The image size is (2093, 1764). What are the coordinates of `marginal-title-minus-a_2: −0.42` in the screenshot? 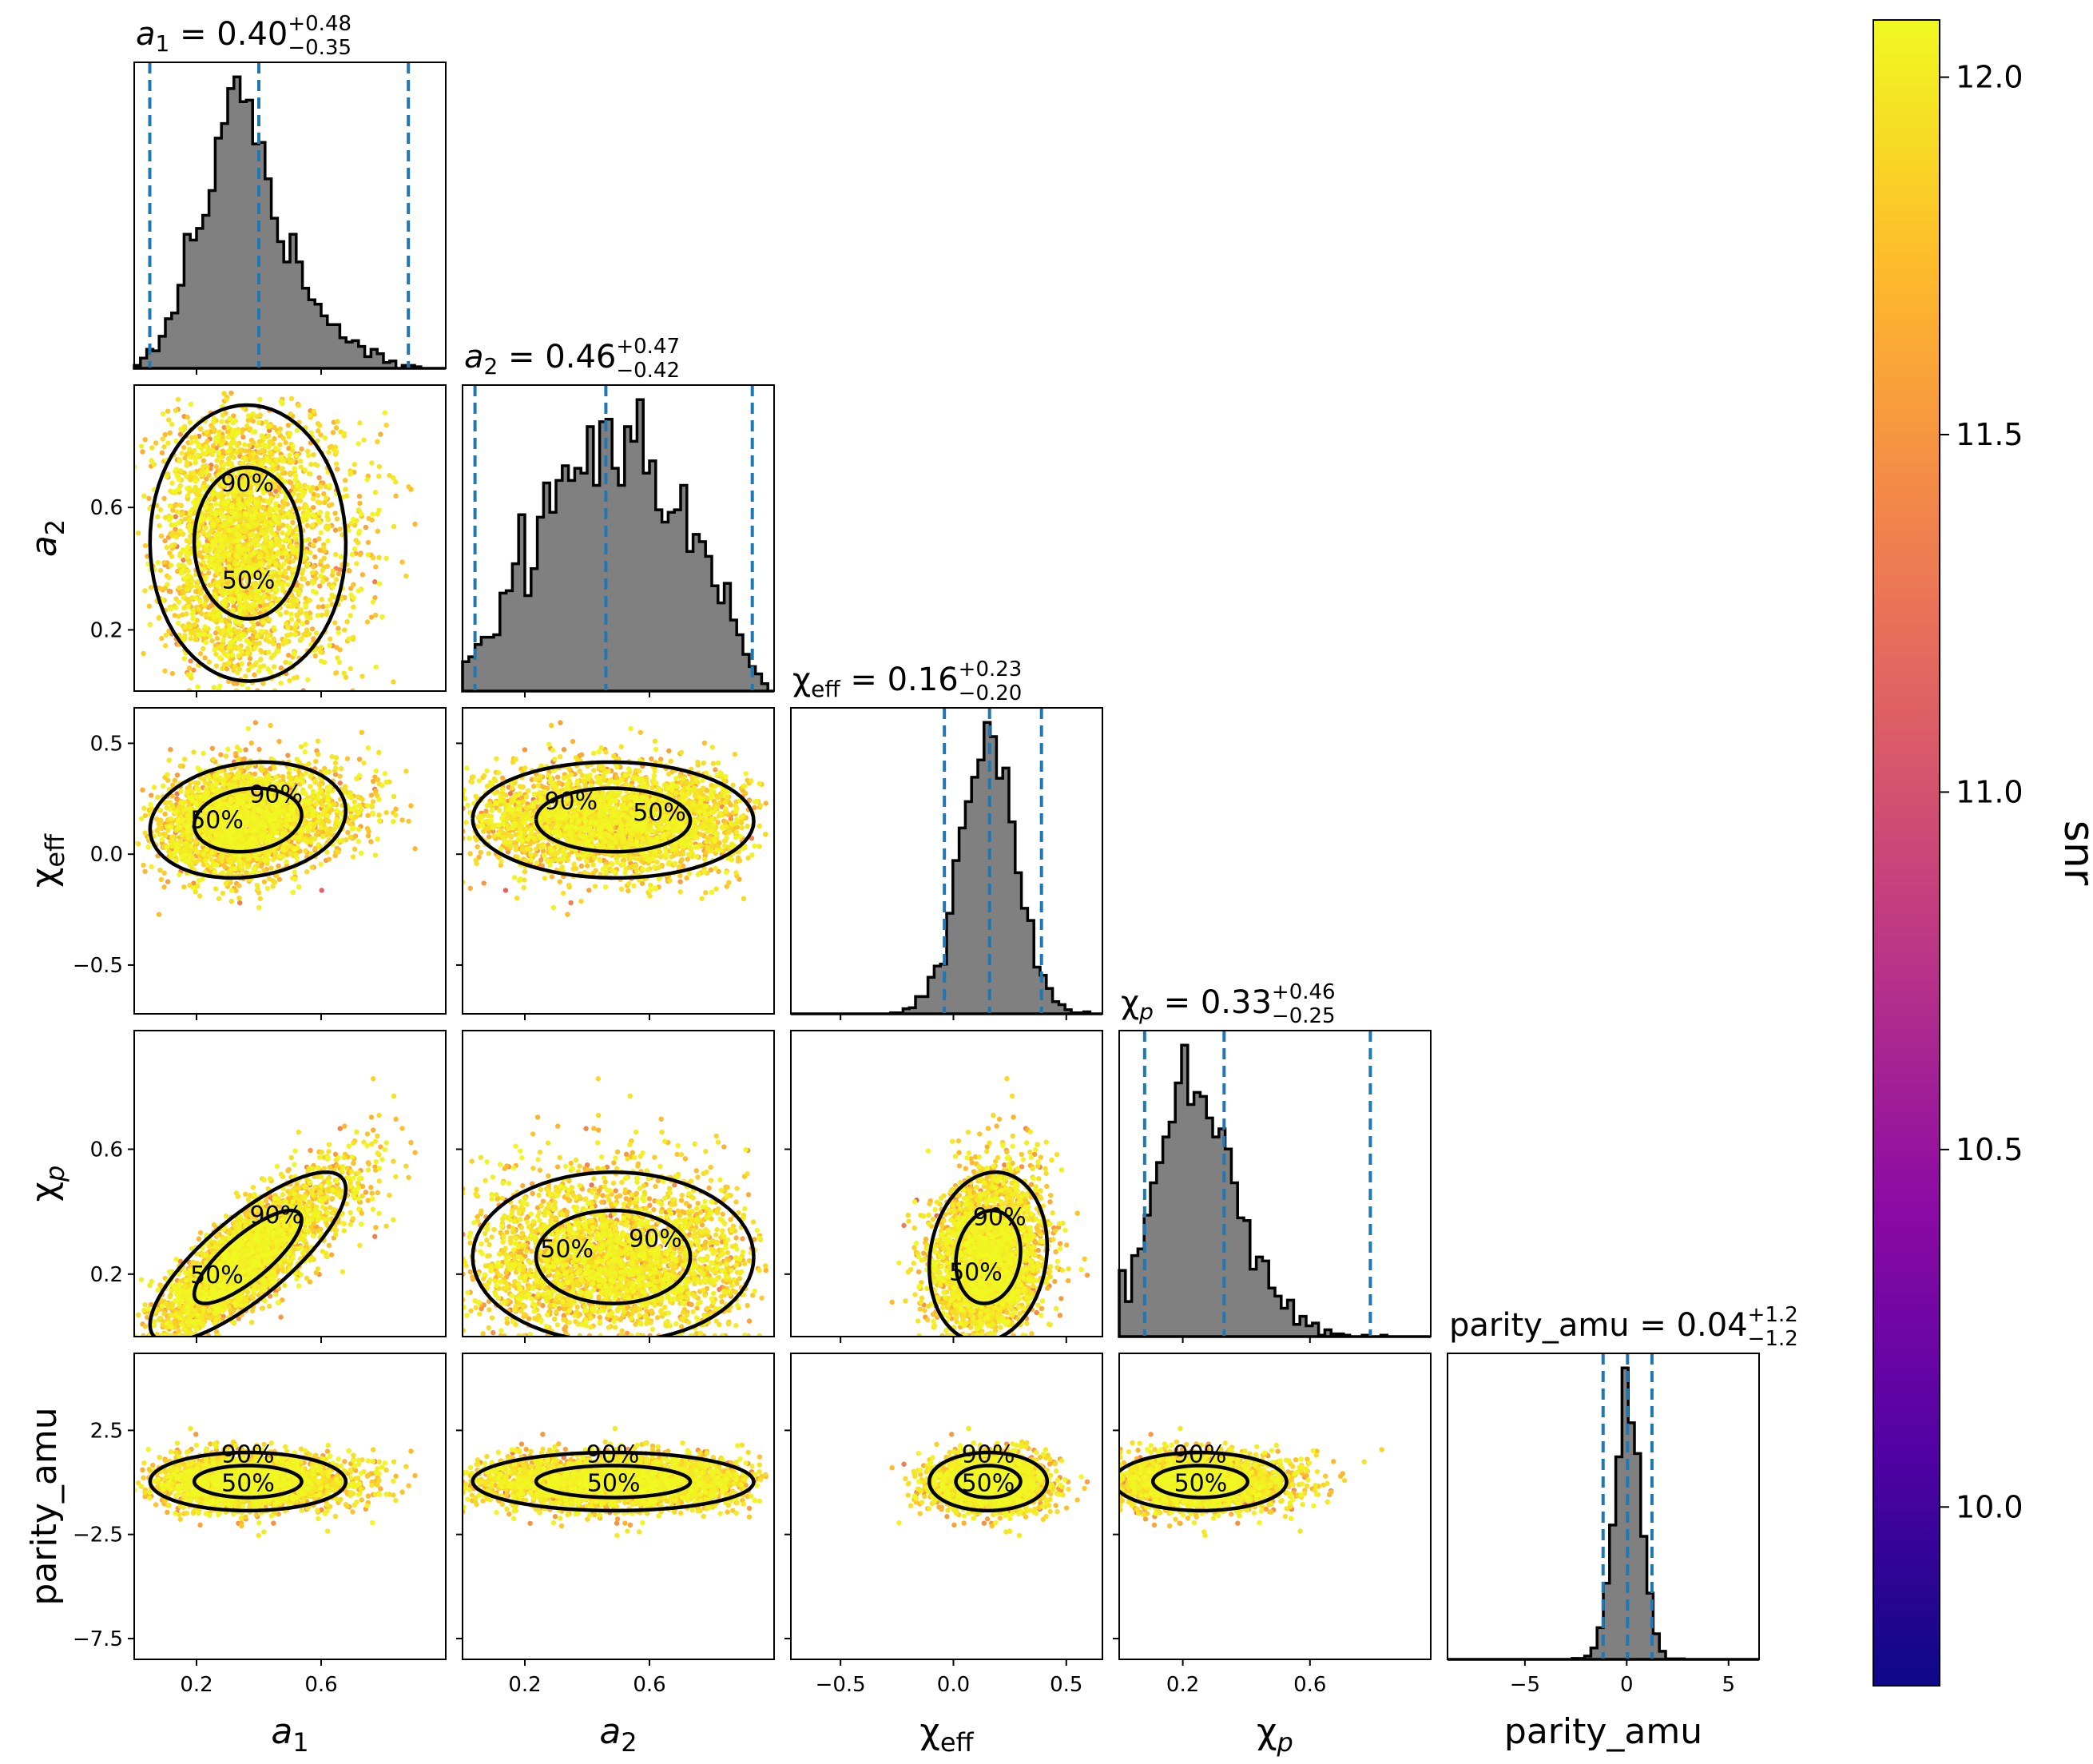 It's located at (648, 371).